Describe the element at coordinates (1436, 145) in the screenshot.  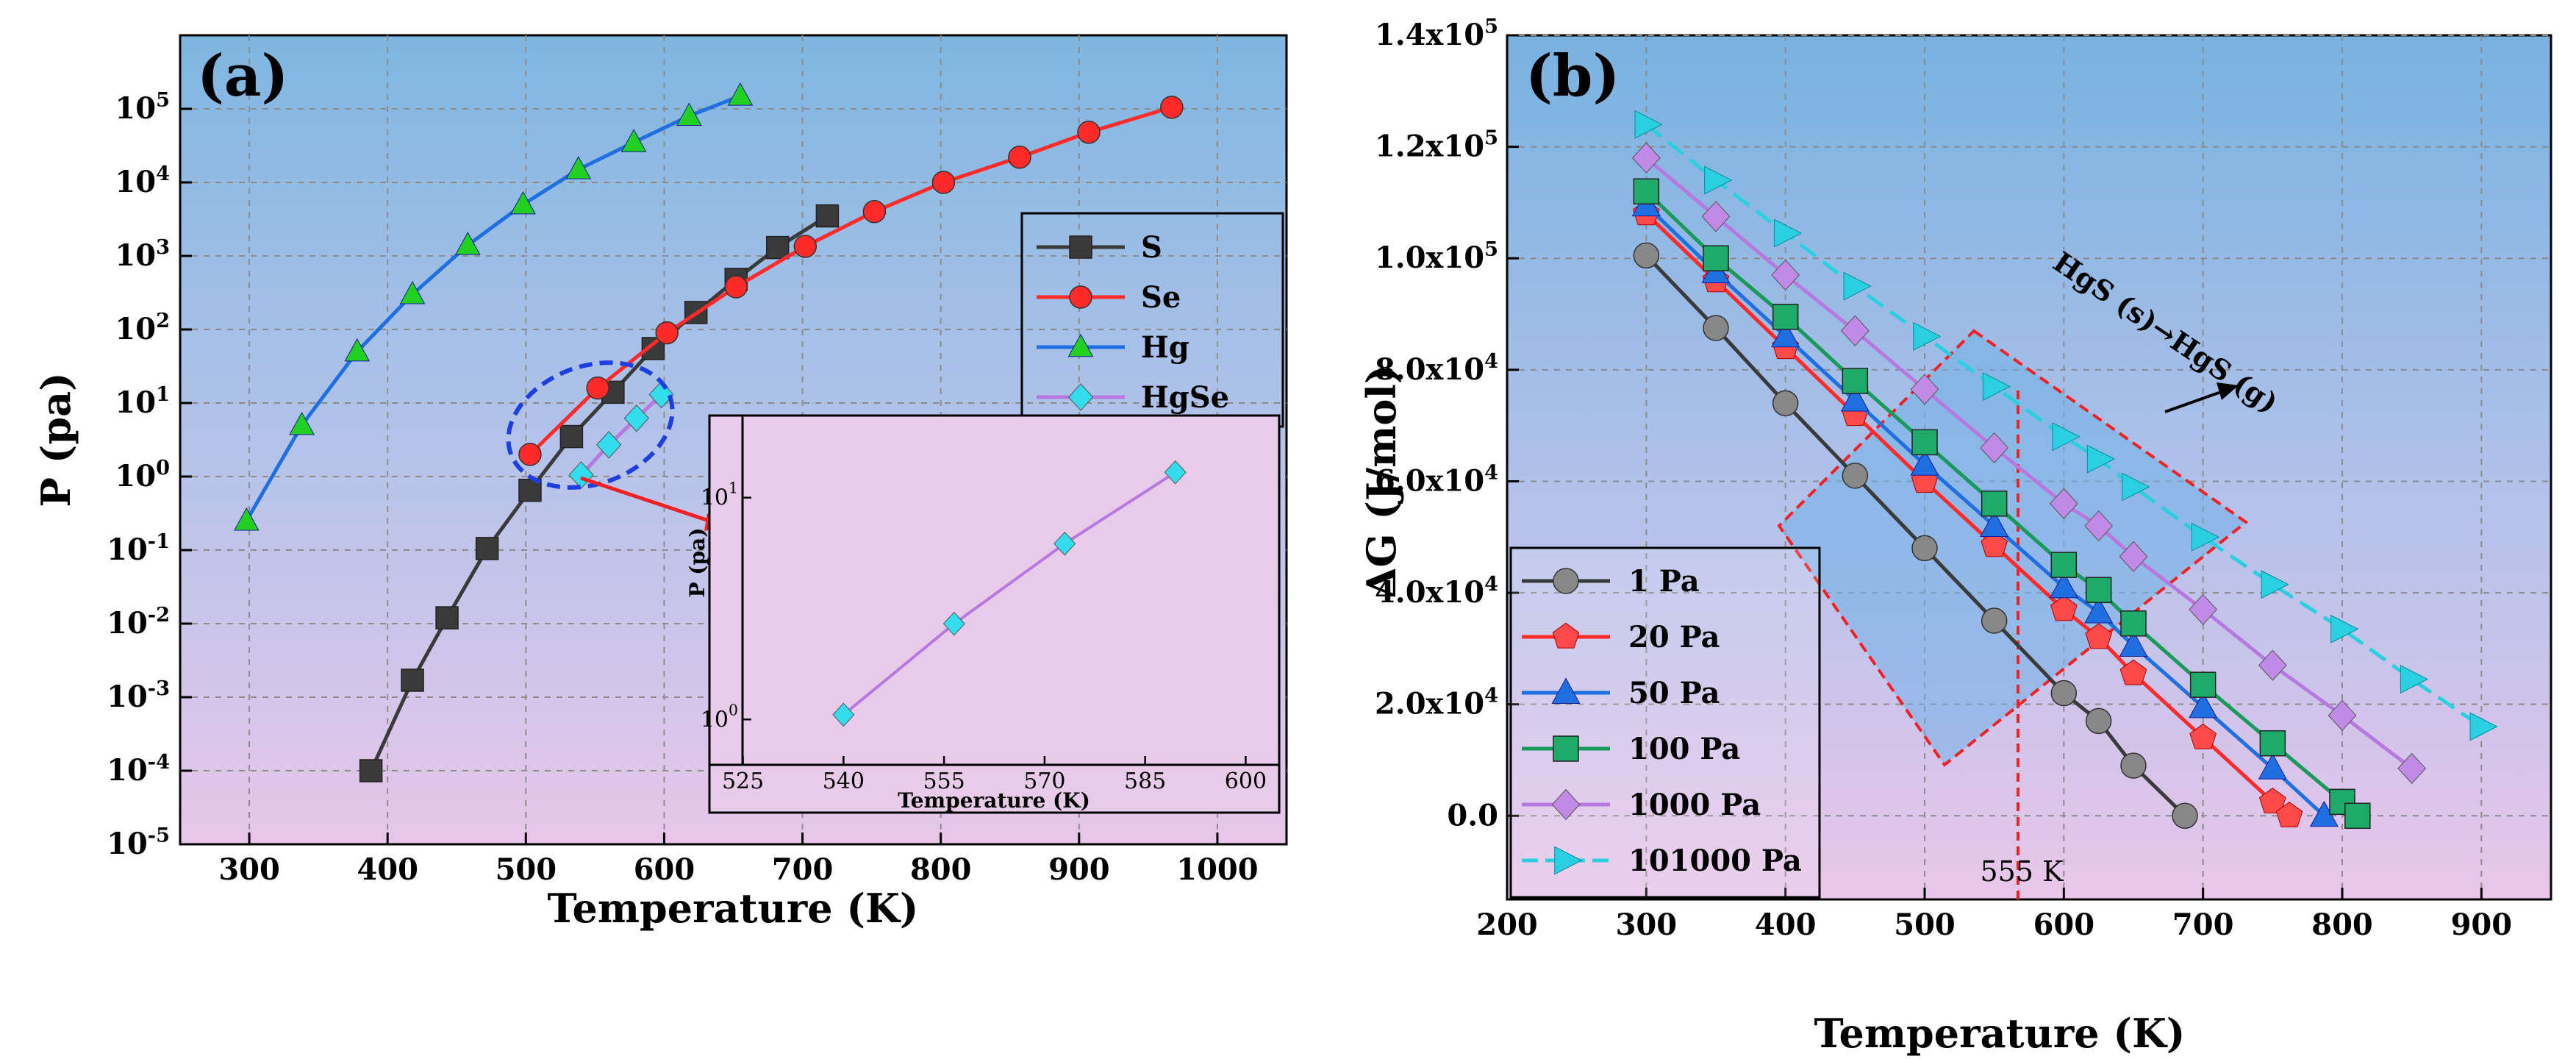
I see `y-tick-label: 1.2x10⁵` at that location.